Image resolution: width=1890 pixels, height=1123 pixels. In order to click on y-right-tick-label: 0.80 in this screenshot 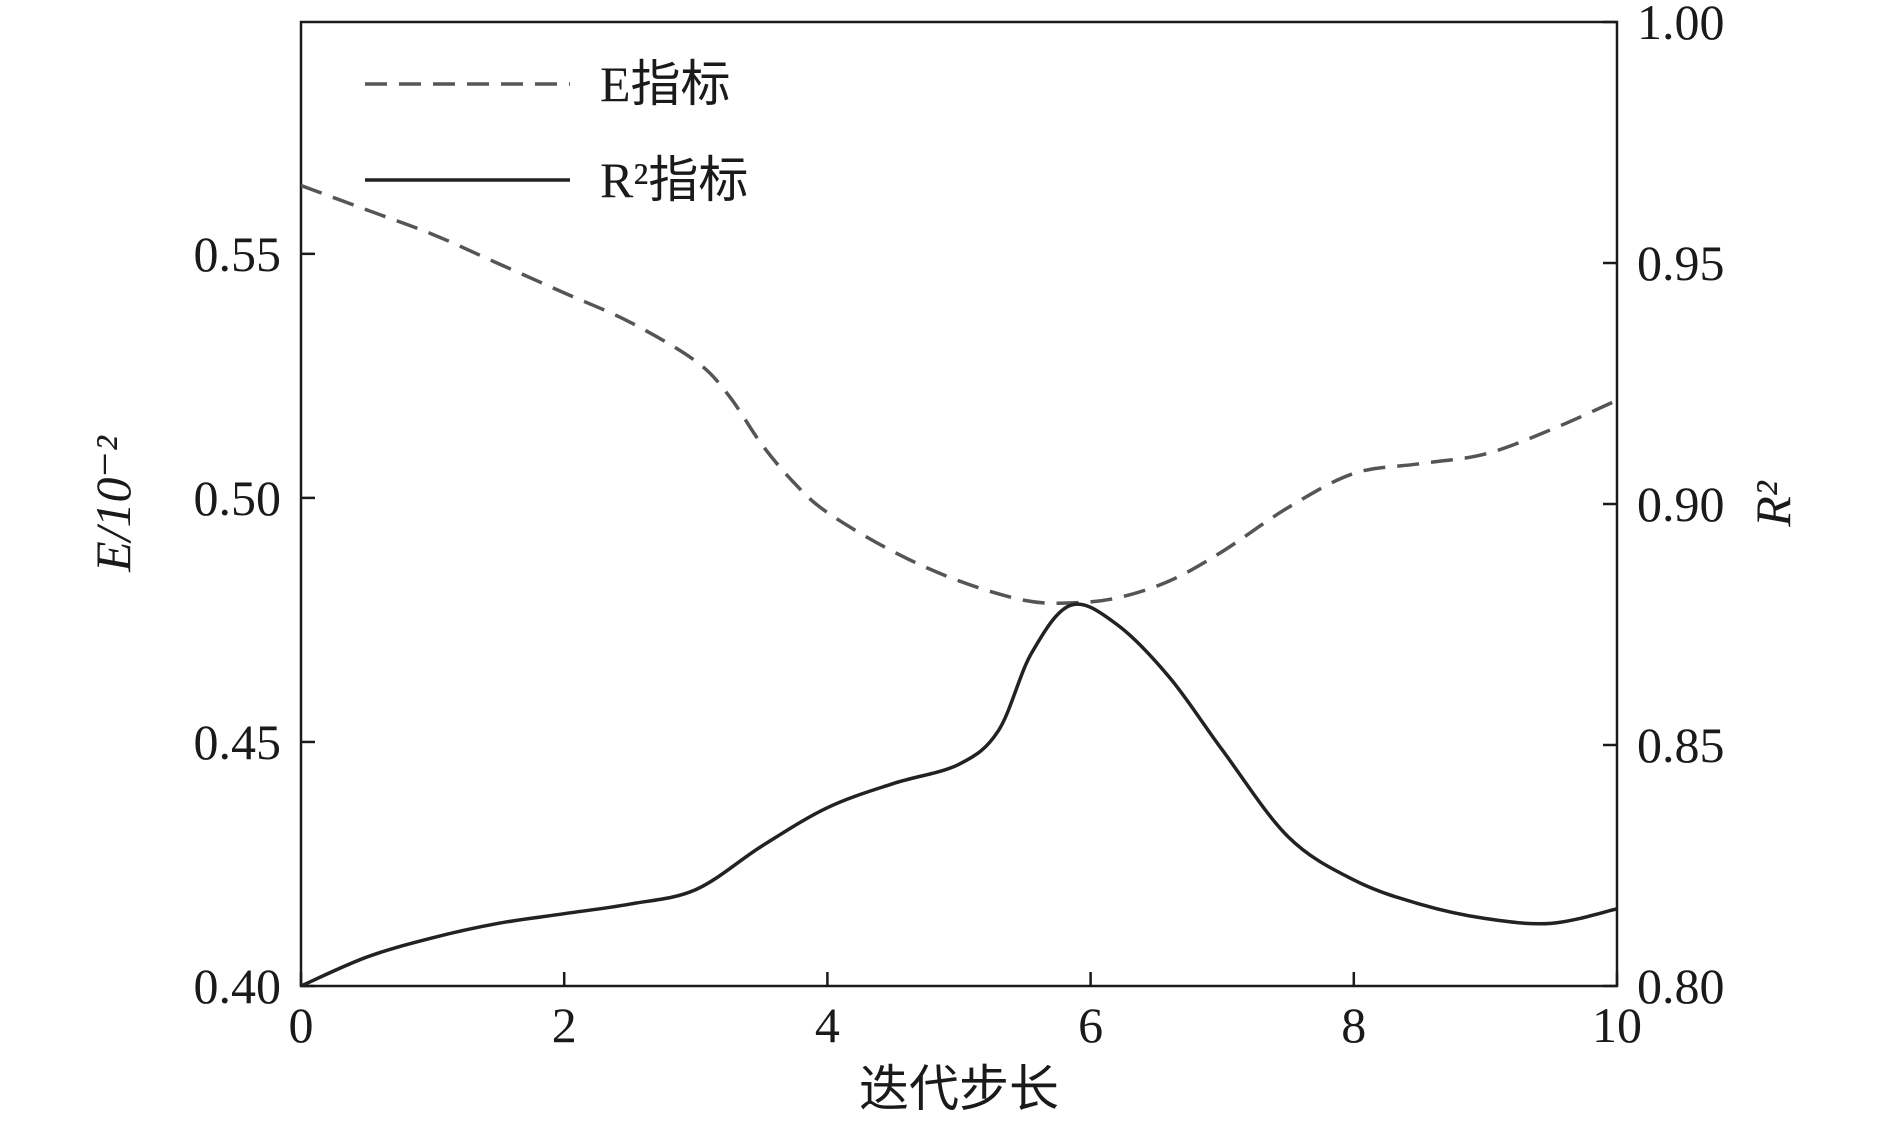, I will do `click(1681, 986)`.